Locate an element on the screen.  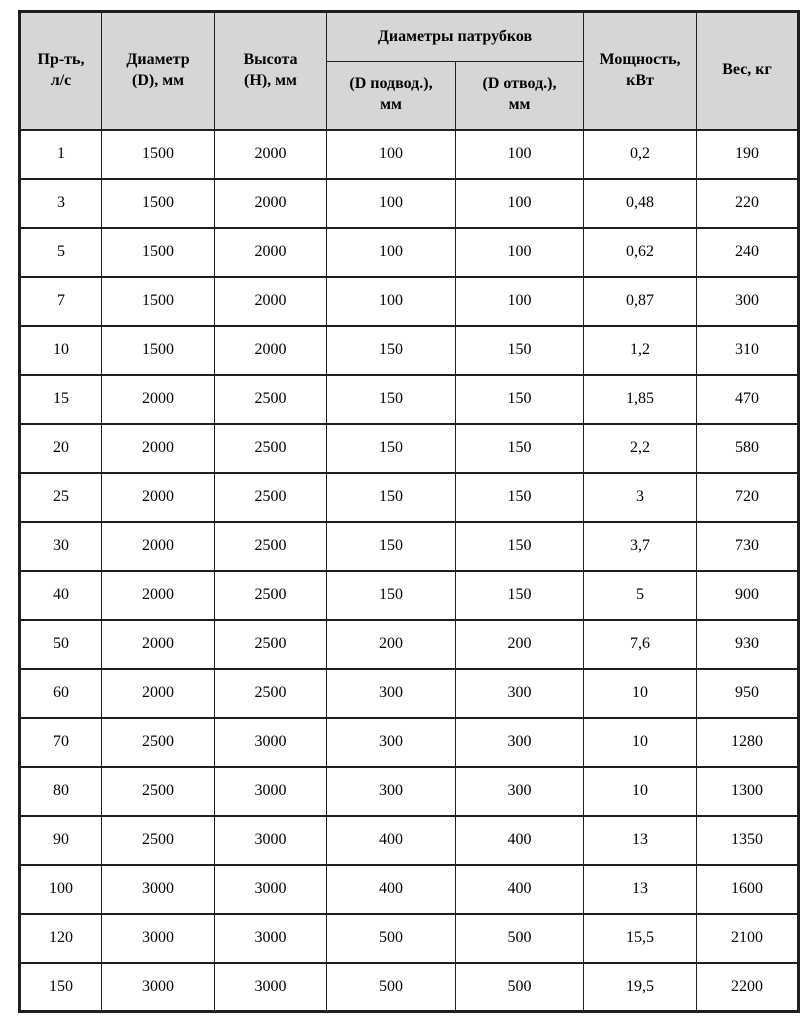
table-cell: 3,7 is located at coordinates (640, 546).